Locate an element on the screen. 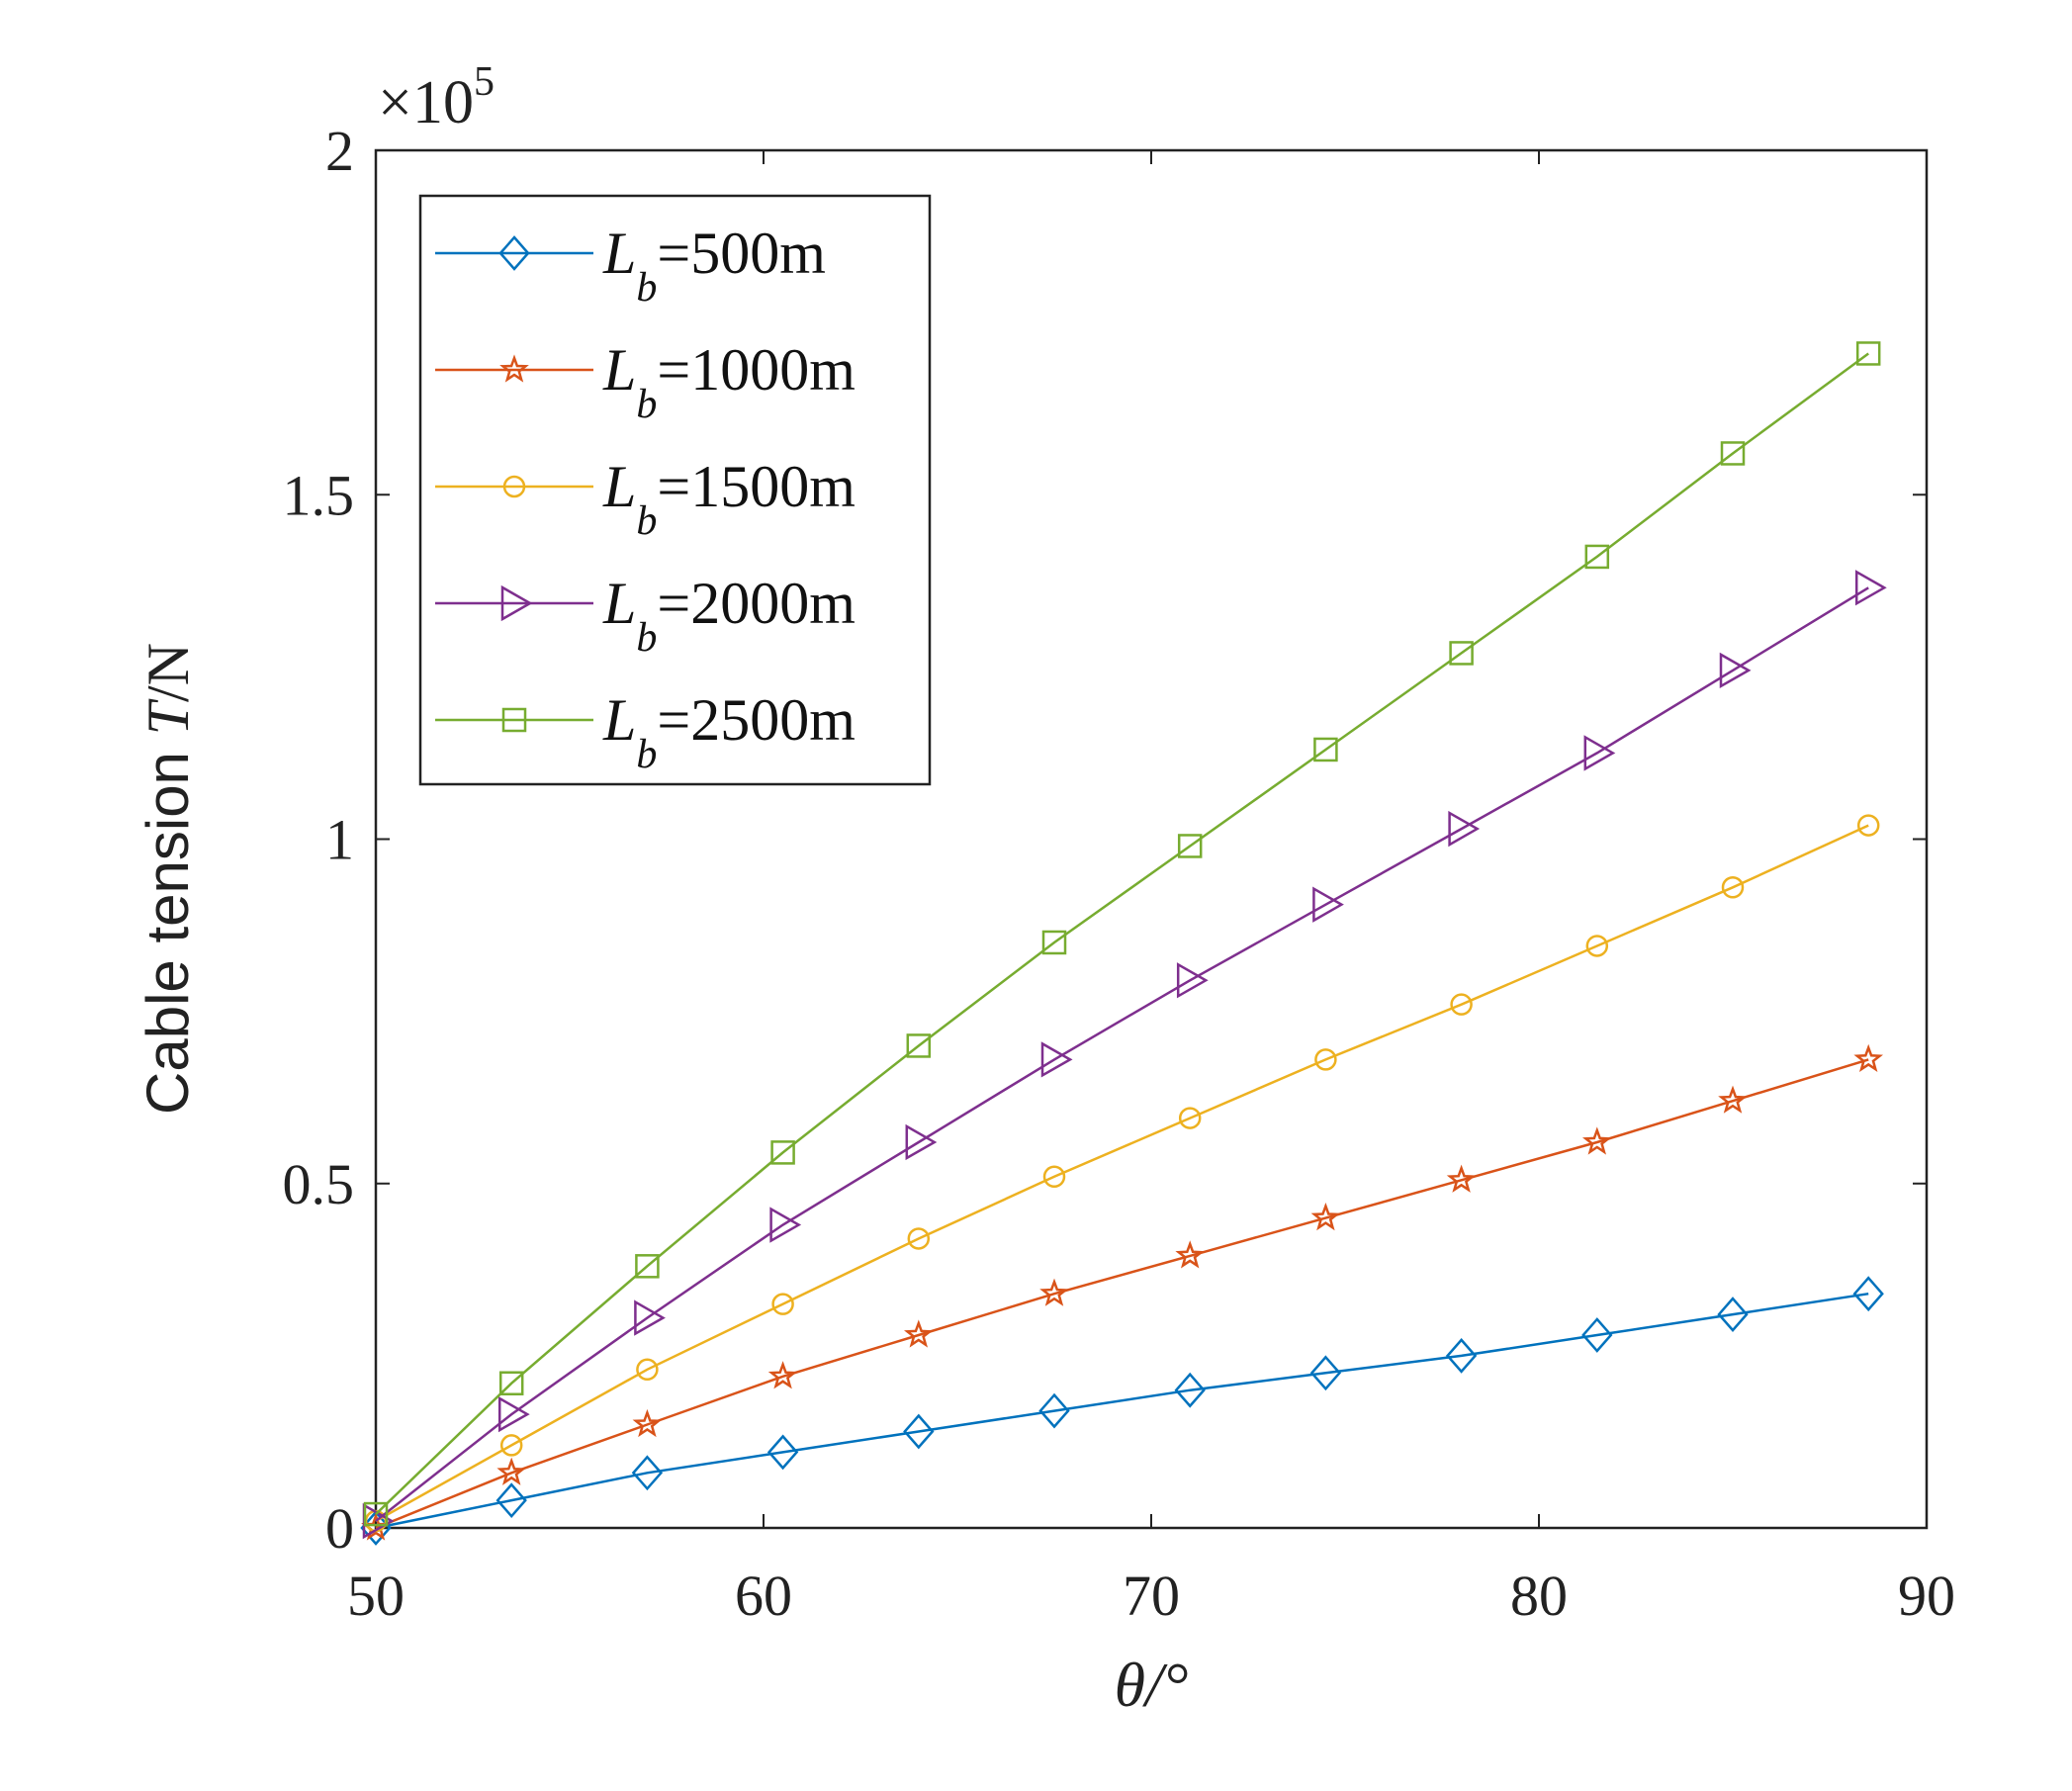 The height and width of the screenshot is (1791, 2072). y-tick-label: 2 is located at coordinates (339, 151).